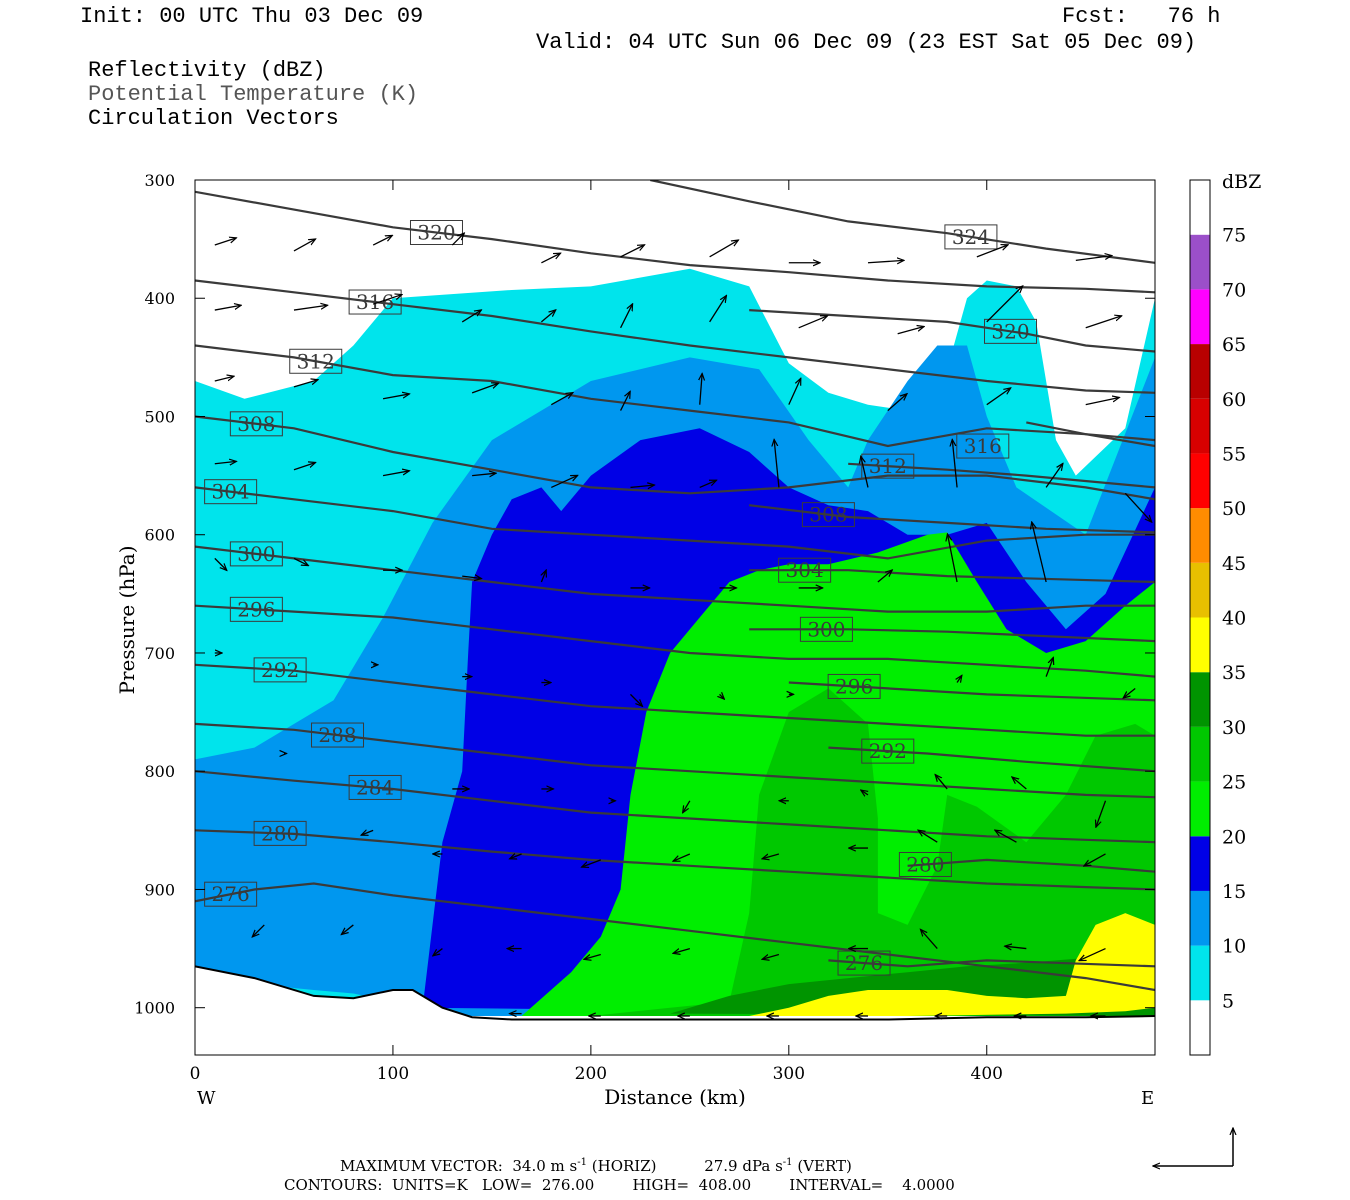 The image size is (1350, 1200). Describe the element at coordinates (206, 1098) in the screenshot. I see `x-end-label-west: W` at that location.